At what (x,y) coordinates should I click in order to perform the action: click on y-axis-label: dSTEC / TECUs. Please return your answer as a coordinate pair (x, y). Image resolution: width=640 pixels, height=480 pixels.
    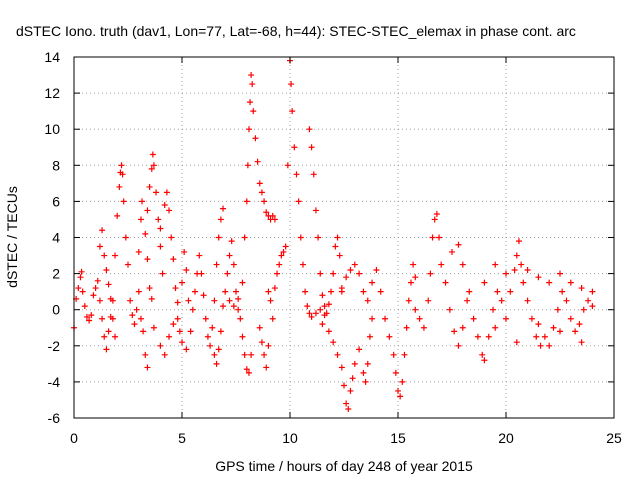
    Looking at the image, I should click on (12, 237).